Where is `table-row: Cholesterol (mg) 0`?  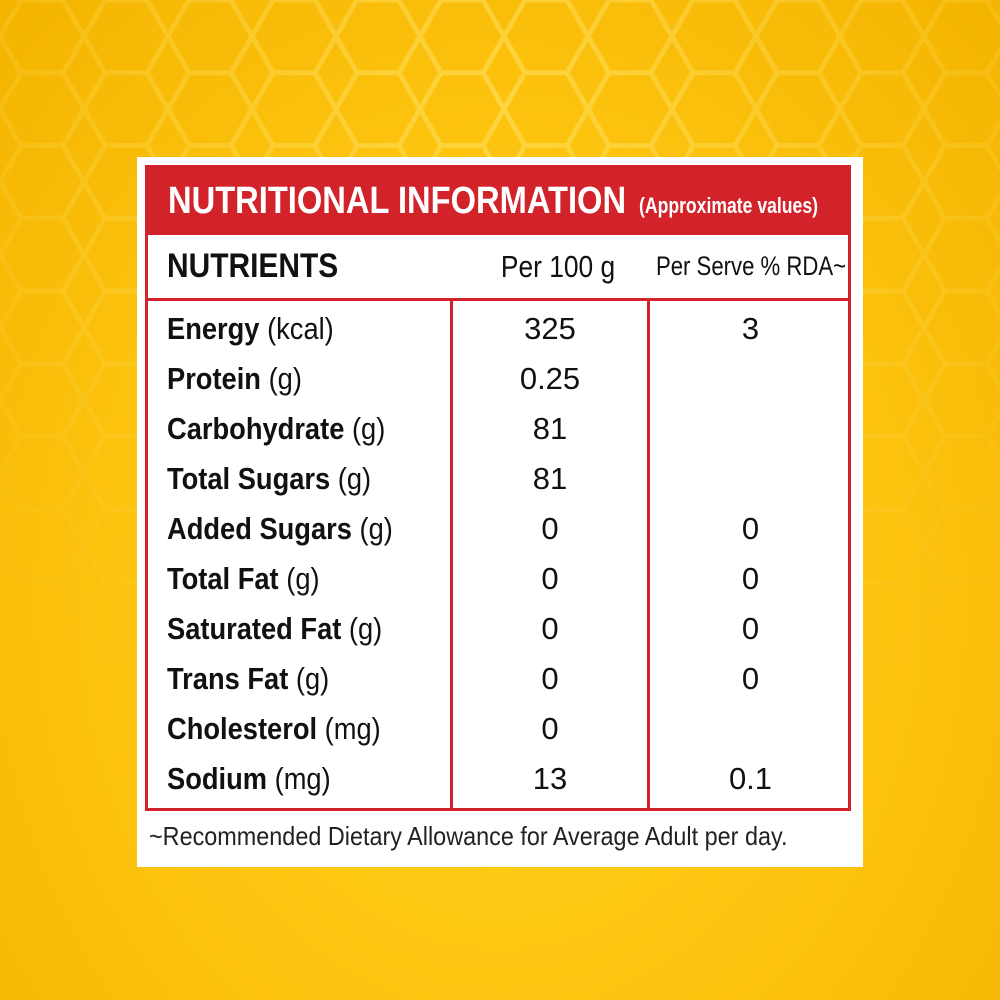
table-row: Cholesterol (mg) 0 is located at coordinates (498, 729).